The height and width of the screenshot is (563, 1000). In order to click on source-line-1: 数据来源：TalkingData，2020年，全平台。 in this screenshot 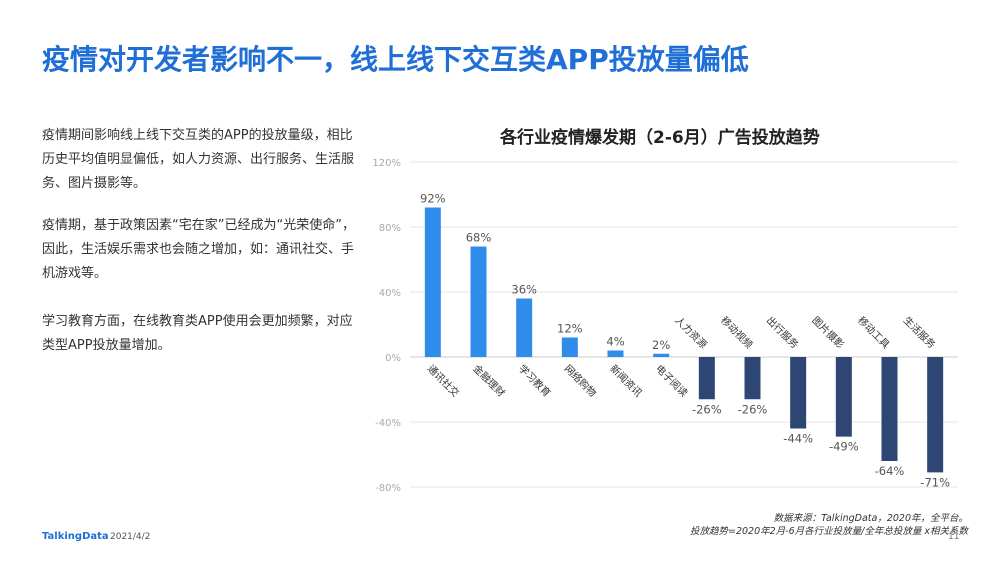, I will do `click(870, 518)`.